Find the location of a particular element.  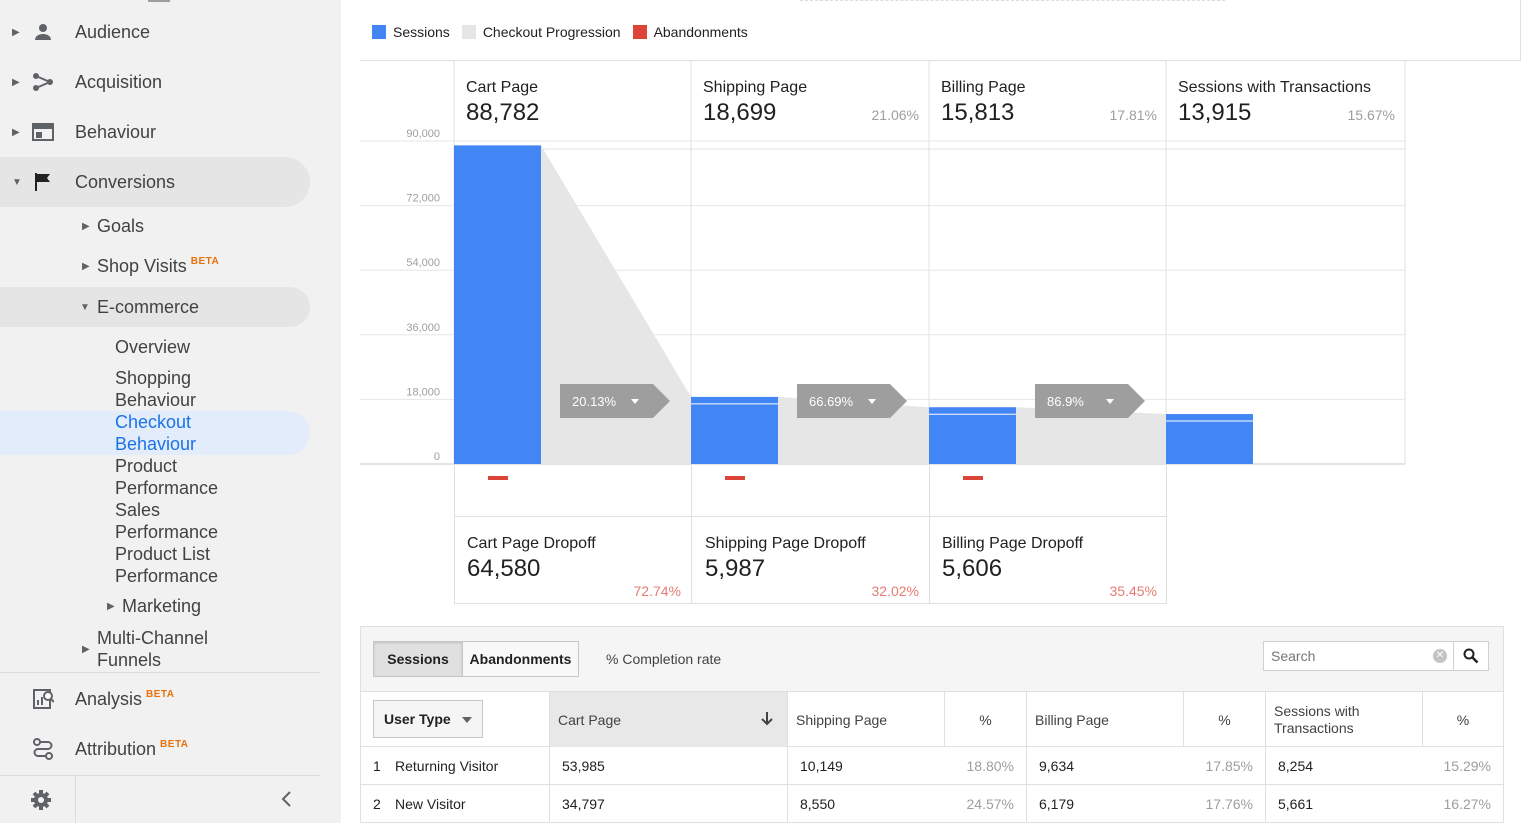

completion-rate-toggle: % Completion rate is located at coordinates (664, 659).